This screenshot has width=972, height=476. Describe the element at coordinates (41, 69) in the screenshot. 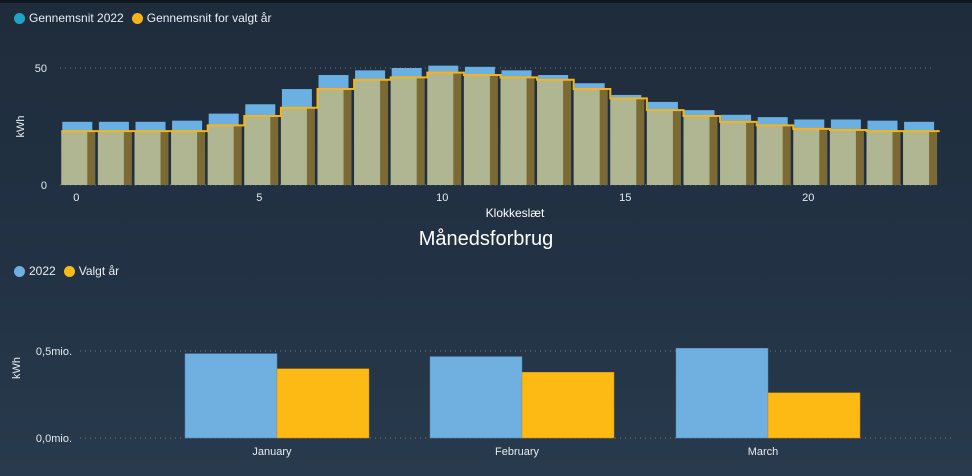

I see `y-tick-label: 50` at that location.